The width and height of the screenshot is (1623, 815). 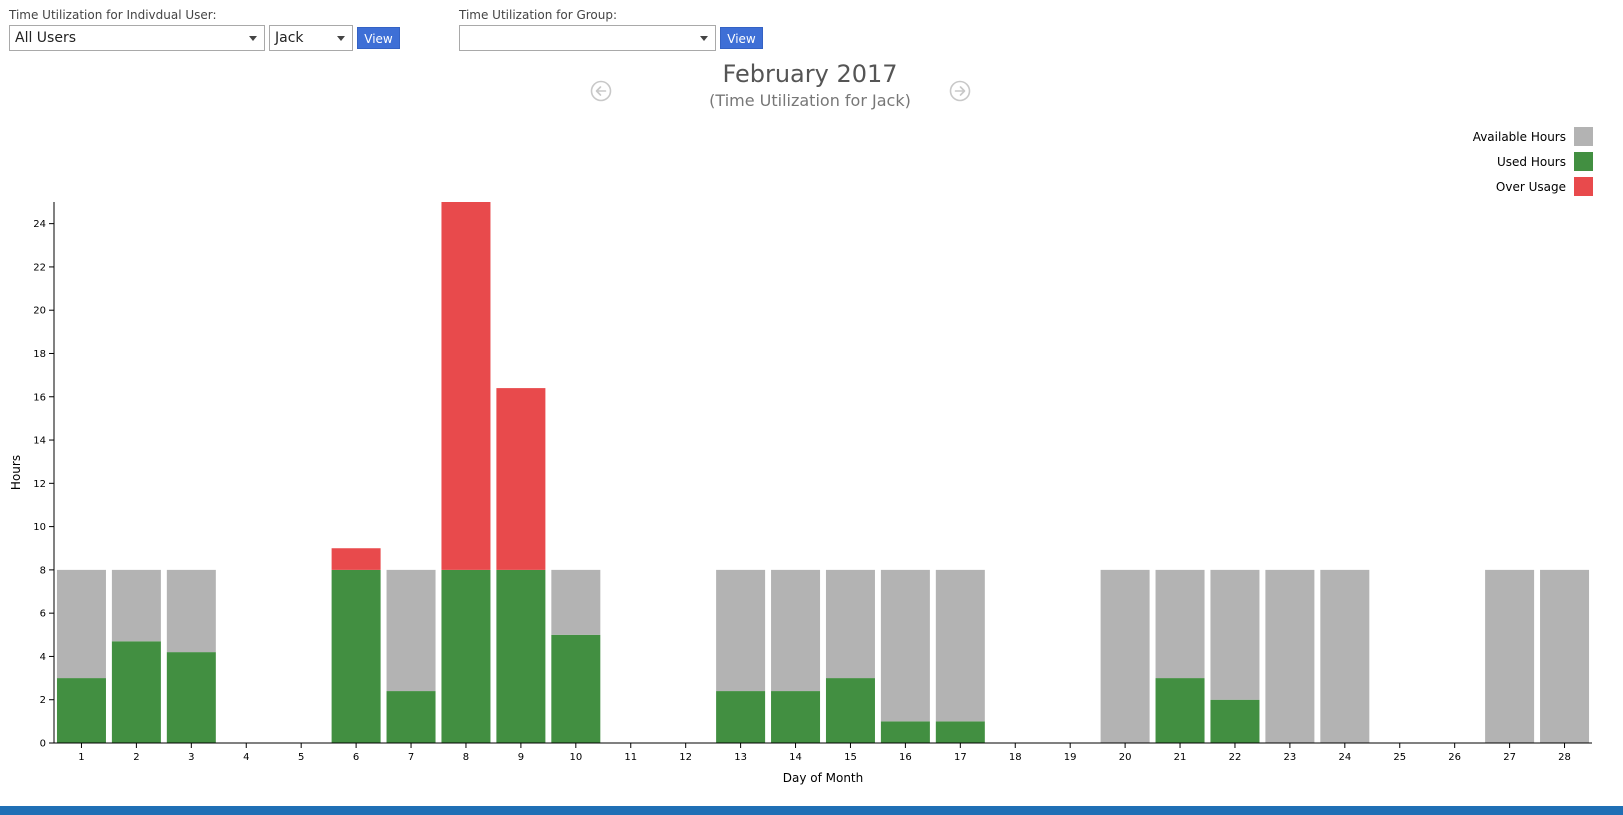 I want to click on y-tick-label: 22, so click(x=39, y=267).